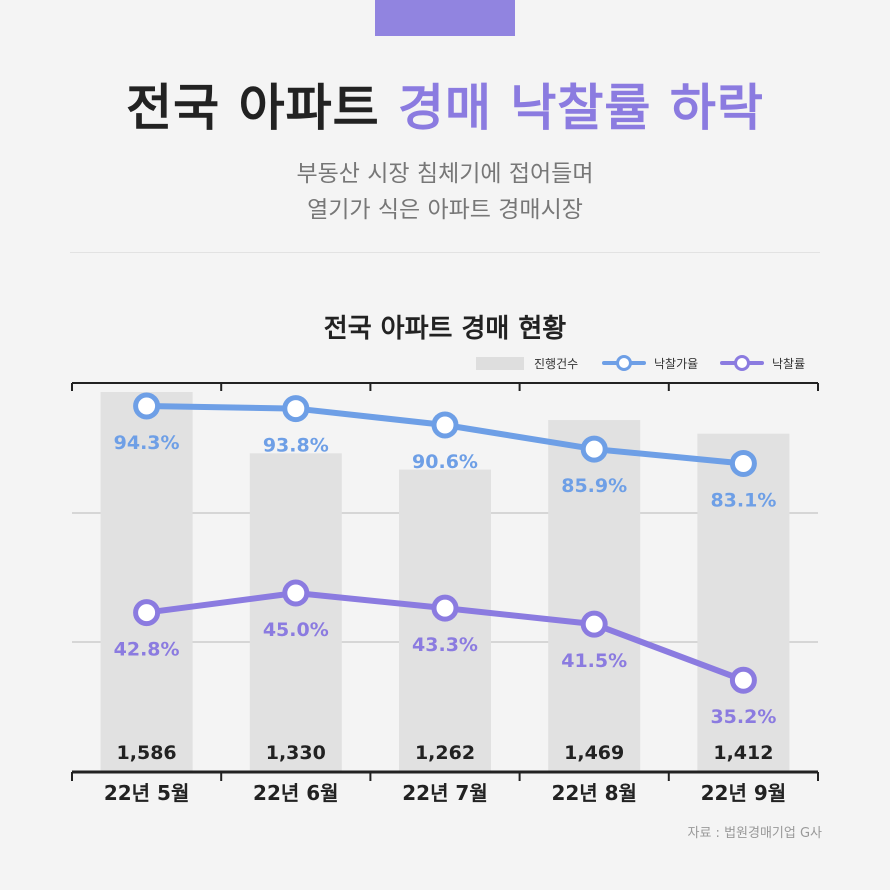  What do you see at coordinates (676, 363) in the screenshot?
I see `legend-label-price-rate: 낙찰가율` at bounding box center [676, 363].